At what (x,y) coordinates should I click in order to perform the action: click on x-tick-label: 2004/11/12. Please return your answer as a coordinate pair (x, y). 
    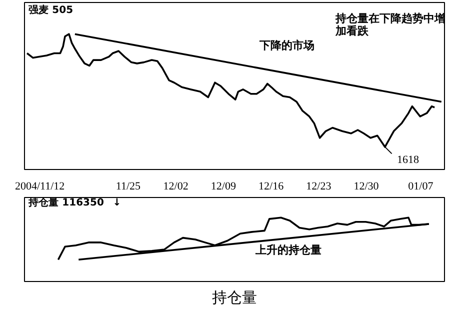
    Looking at the image, I should click on (39, 186).